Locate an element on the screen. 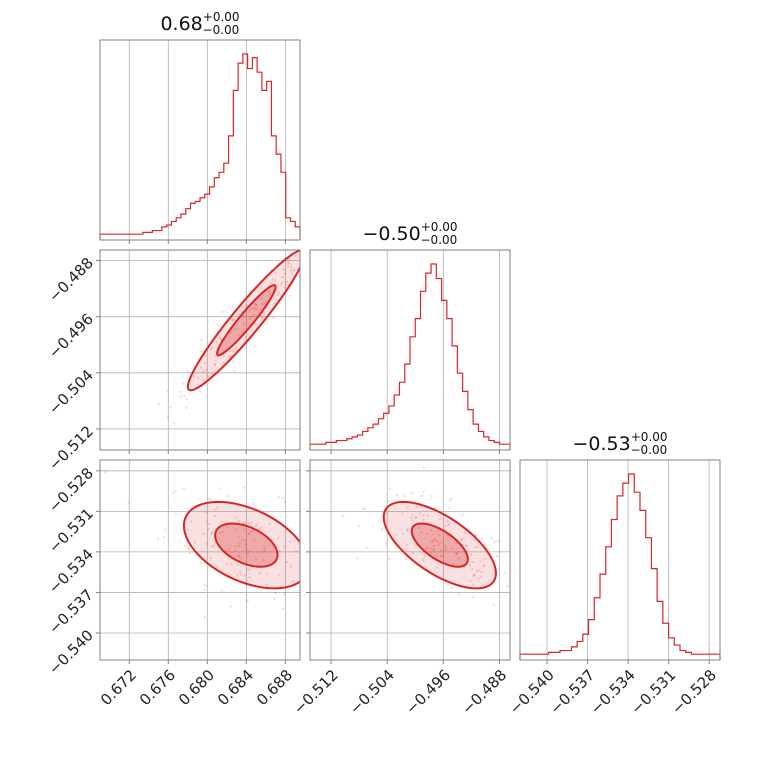 This screenshot has height=760, width=760. tick-label-x-p1-1: −0.504 is located at coordinates (372, 692).